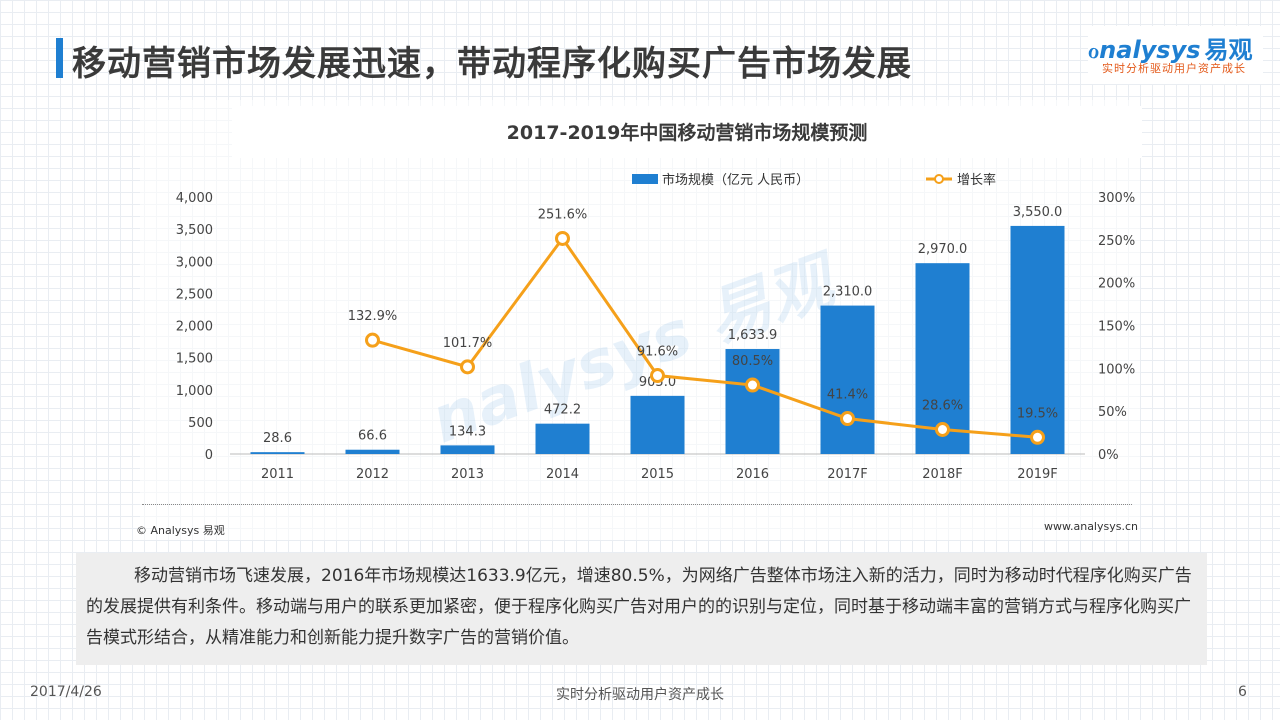 This screenshot has height=720, width=1280. I want to click on y-left-tick-label: 2,000, so click(194, 327).